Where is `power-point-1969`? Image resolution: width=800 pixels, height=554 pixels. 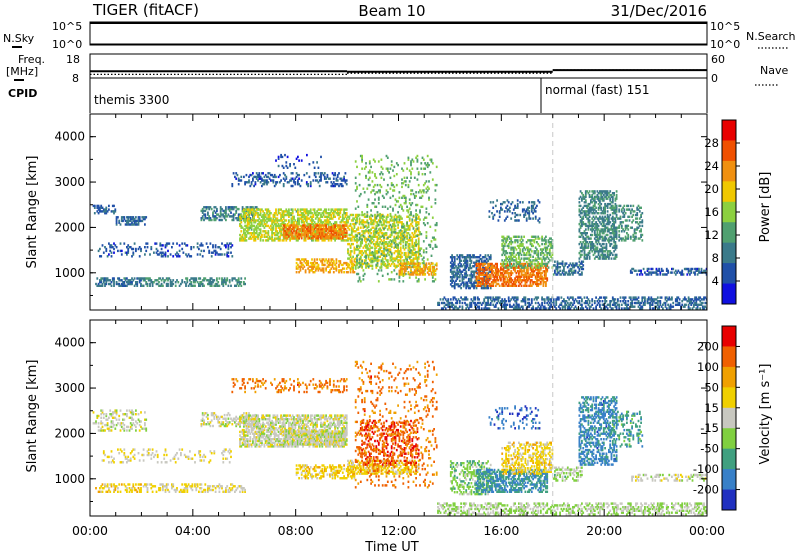
power-point-1969 is located at coordinates (299, 175).